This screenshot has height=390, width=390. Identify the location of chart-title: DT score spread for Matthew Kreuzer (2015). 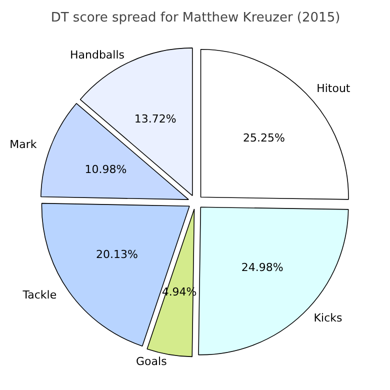
(195, 18).